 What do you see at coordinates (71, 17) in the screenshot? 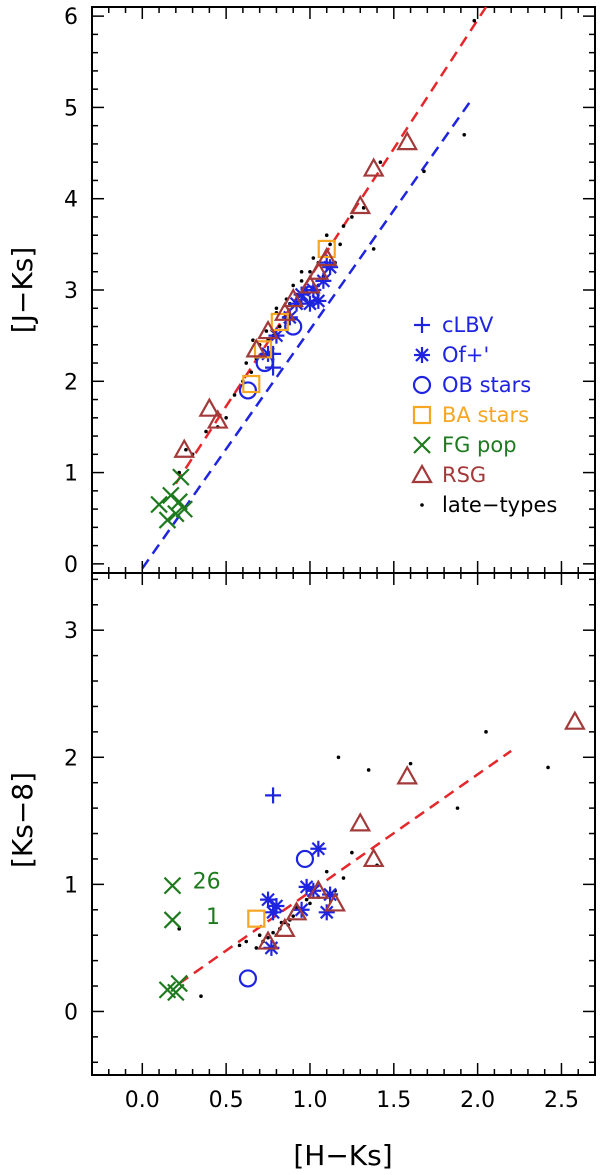
I see `top-y-tick-label: 6` at bounding box center [71, 17].